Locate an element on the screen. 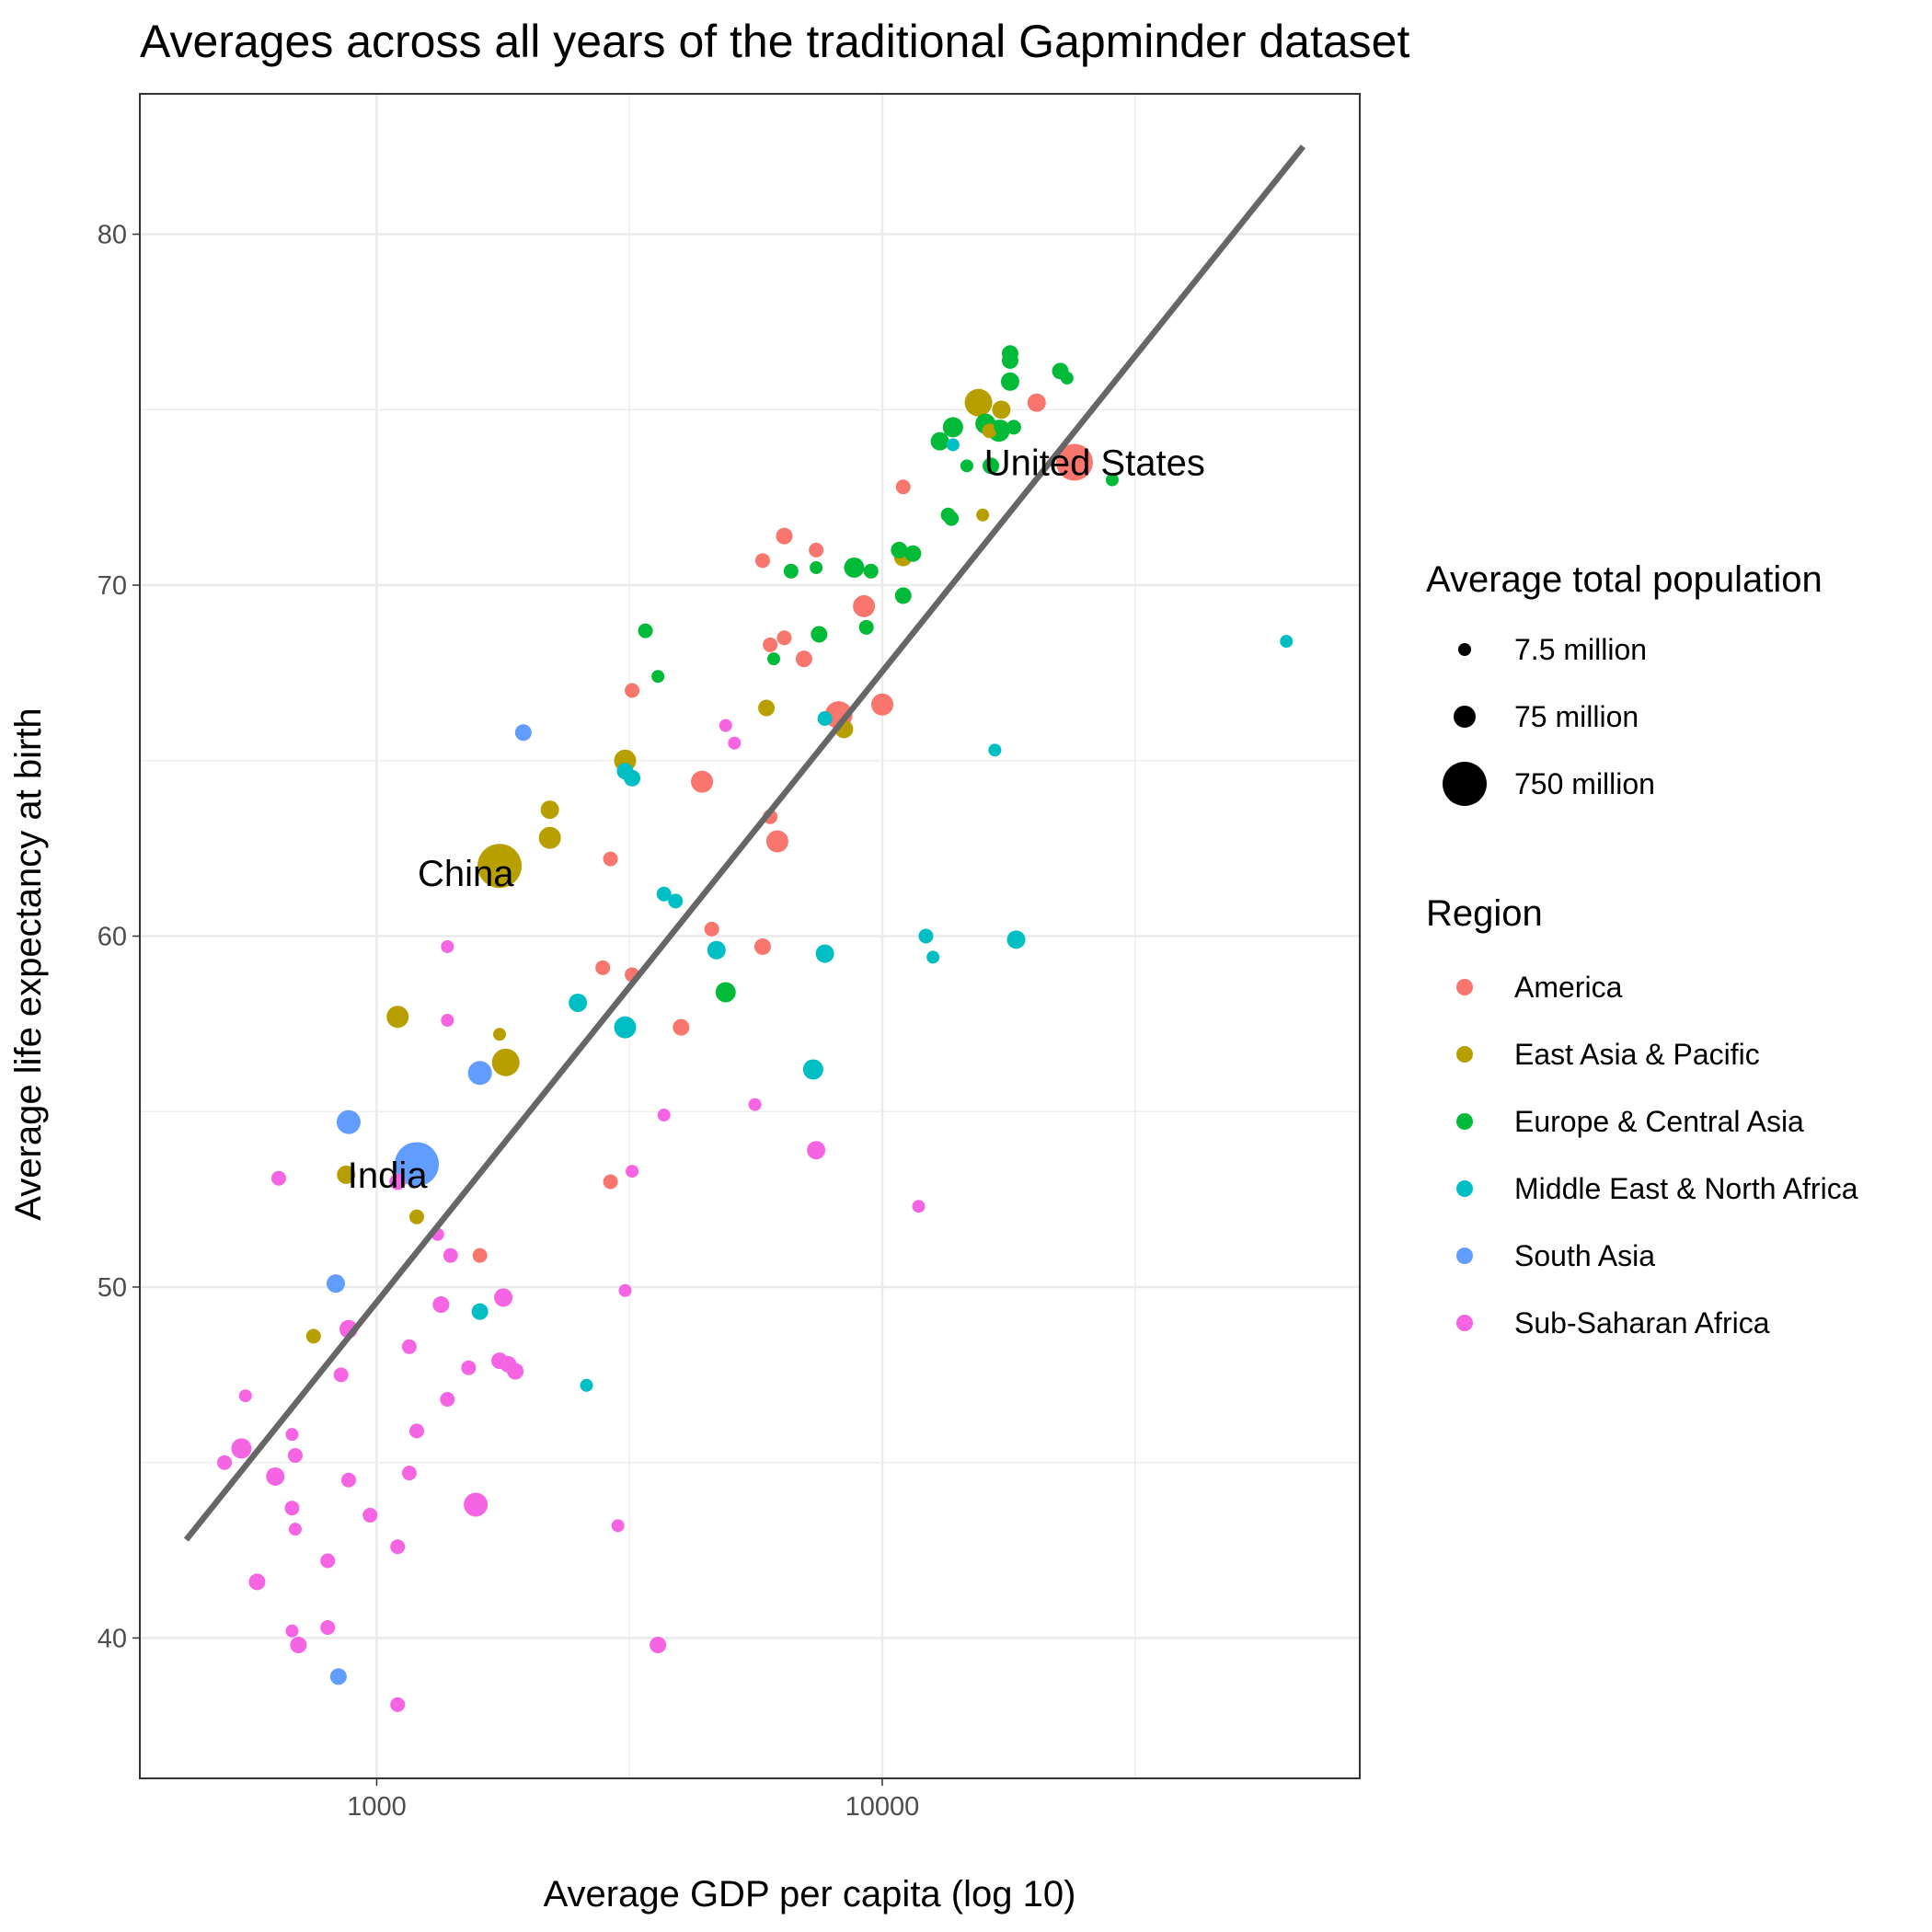 The height and width of the screenshot is (1932, 1932). x-tick-label: 10000 is located at coordinates (882, 1807).